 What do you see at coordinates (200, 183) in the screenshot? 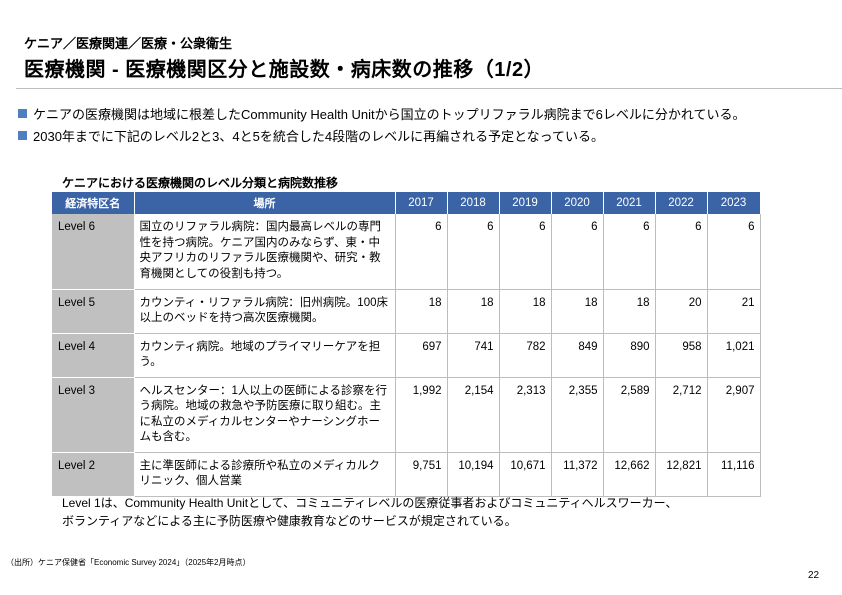
I see `table-caption: ケニアにおける医療機関のレベル分類と病院数推移` at bounding box center [200, 183].